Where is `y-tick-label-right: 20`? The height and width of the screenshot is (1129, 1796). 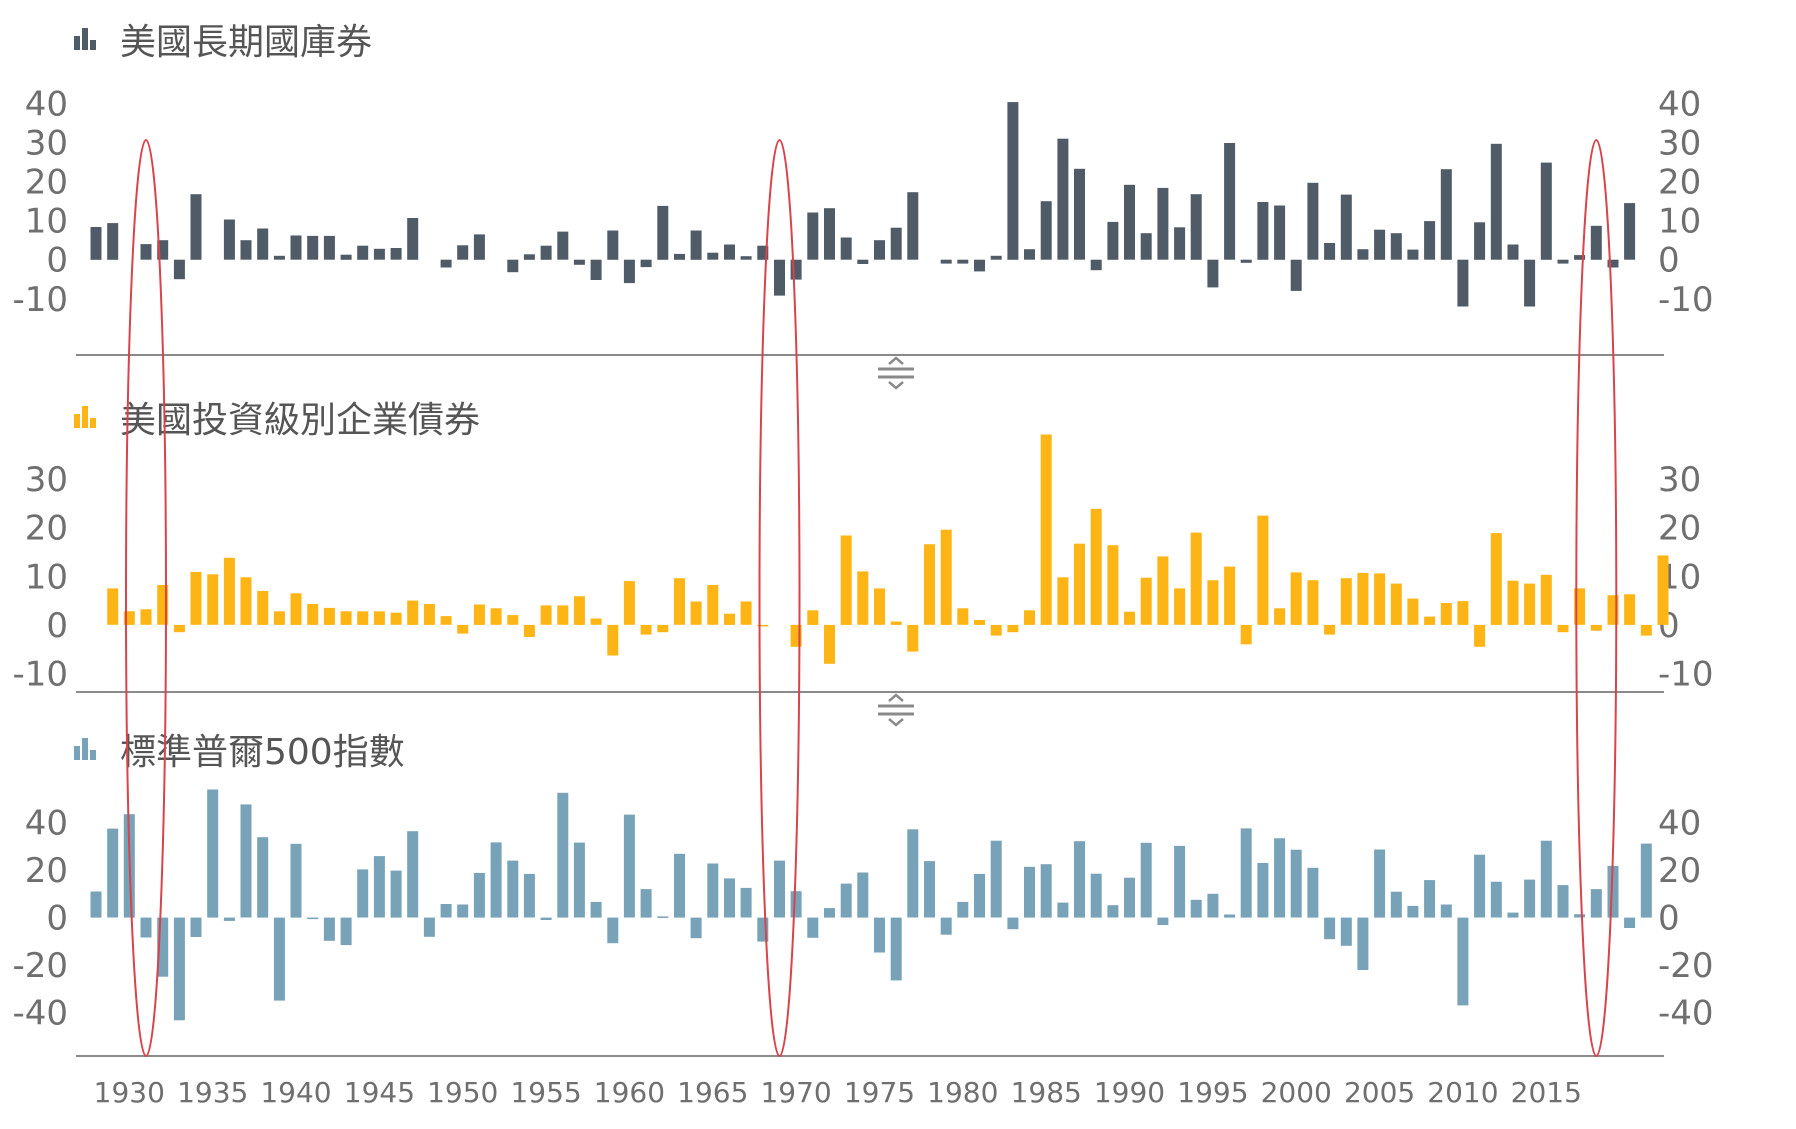
y-tick-label-right: 20 is located at coordinates (1679, 529).